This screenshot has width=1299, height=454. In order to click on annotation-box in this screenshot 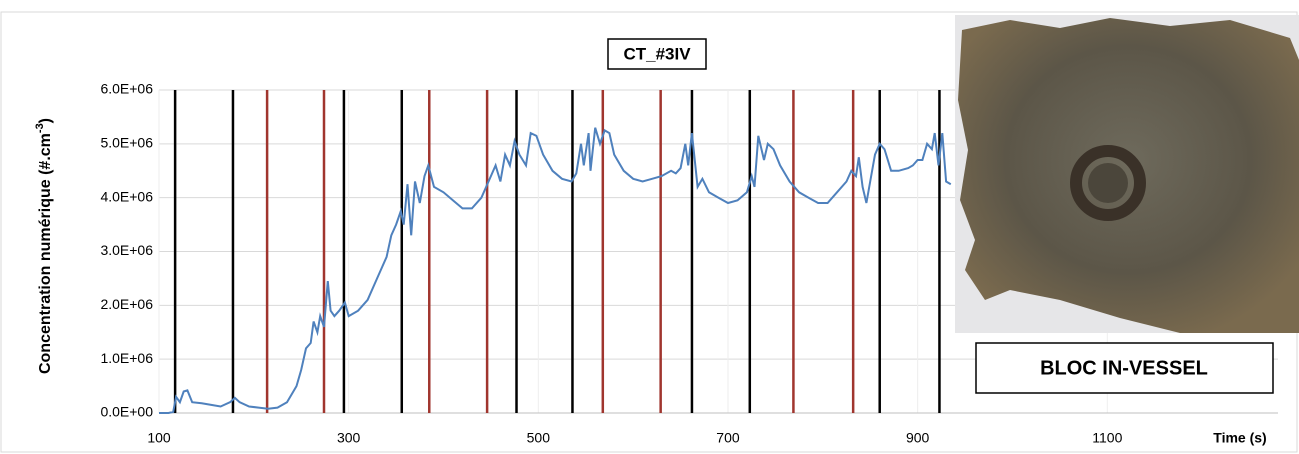, I will do `click(1124, 368)`.